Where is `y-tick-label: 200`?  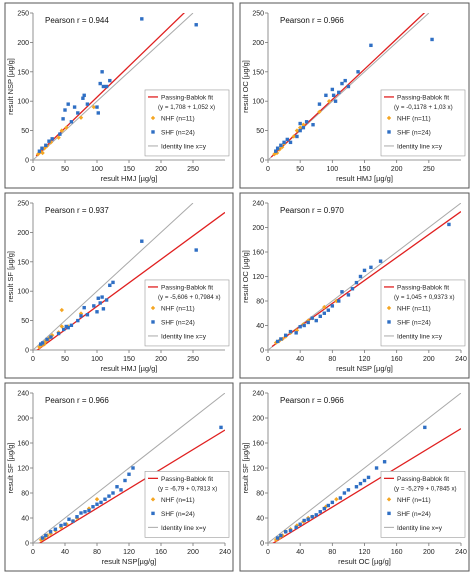 y-tick-label: 200 is located at coordinates (23, 233).